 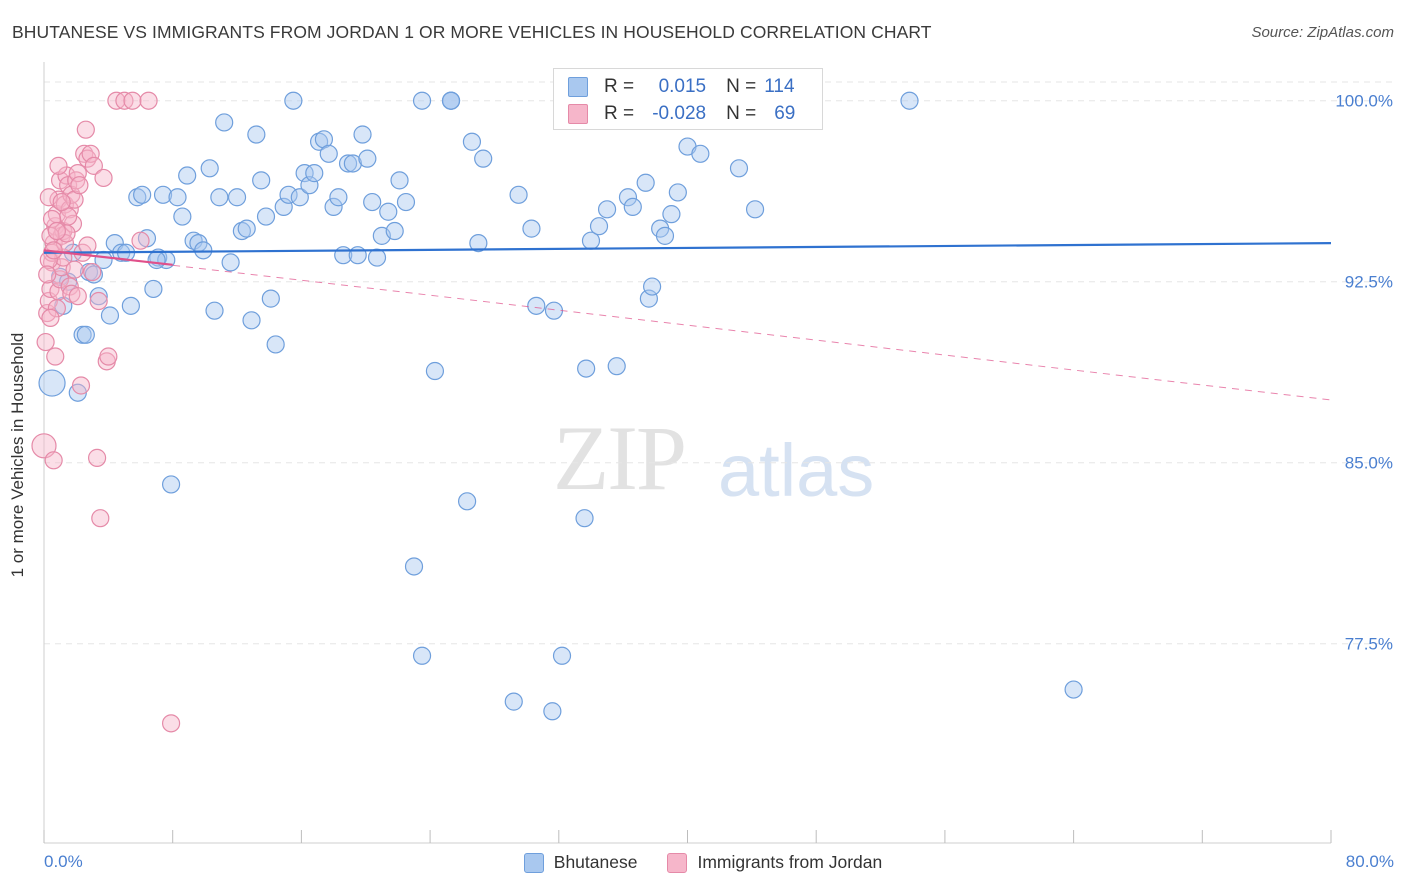 I want to click on x-tick-label-min: 0.0%, so click(x=63, y=861).